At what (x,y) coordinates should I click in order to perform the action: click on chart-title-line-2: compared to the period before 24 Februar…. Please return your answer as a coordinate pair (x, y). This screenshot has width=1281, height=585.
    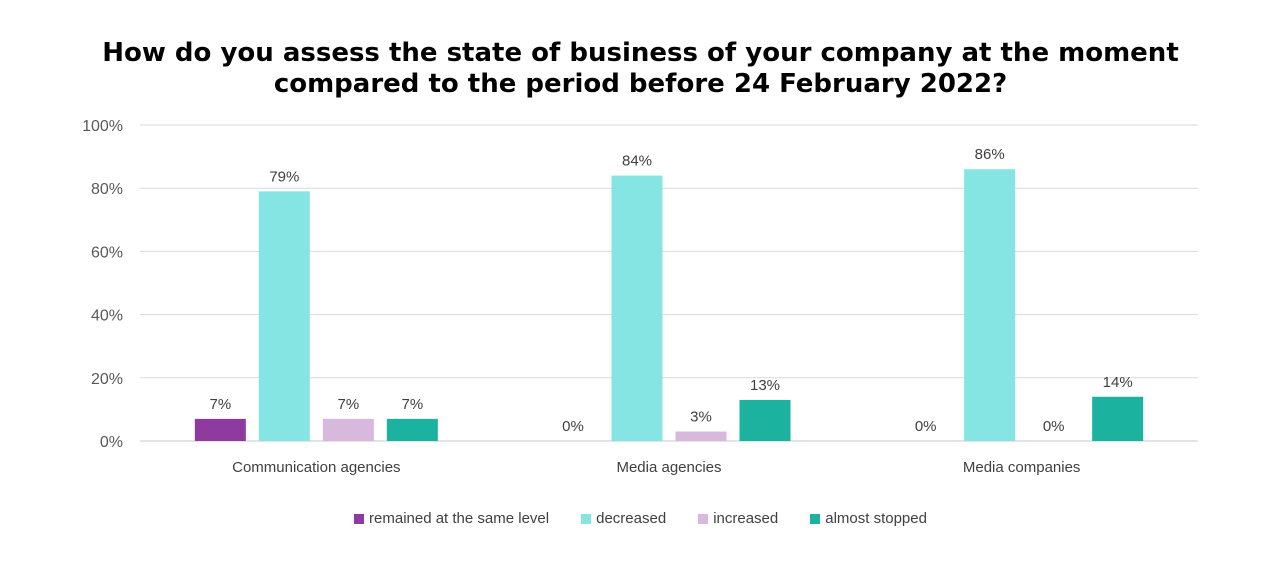
    Looking at the image, I should click on (640, 84).